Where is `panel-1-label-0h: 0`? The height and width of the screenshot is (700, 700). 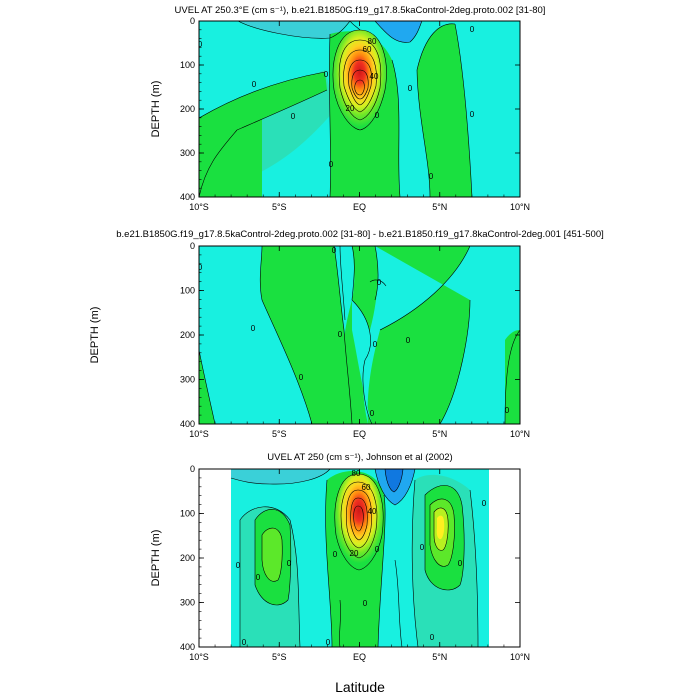
panel-1-label-0h: 0 is located at coordinates (472, 29).